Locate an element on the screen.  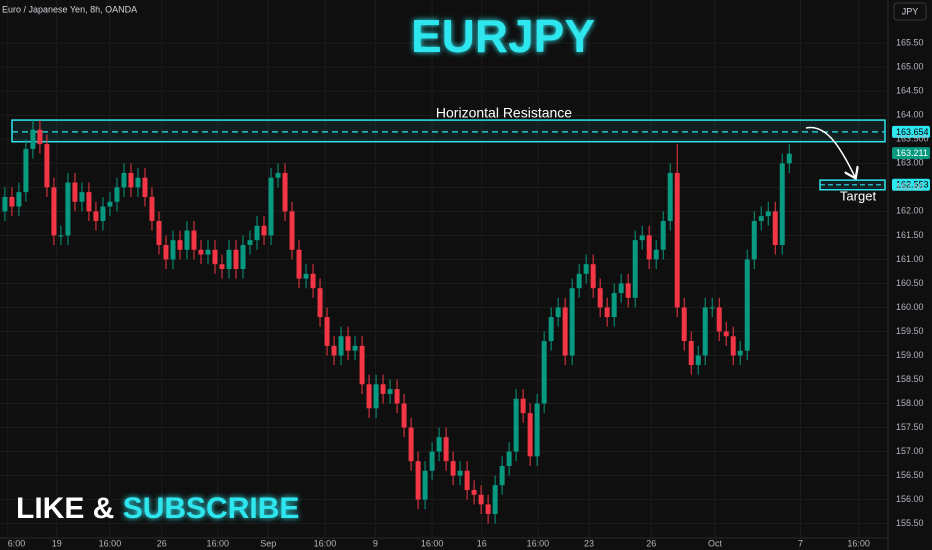
currency-button is located at coordinates (910, 11).